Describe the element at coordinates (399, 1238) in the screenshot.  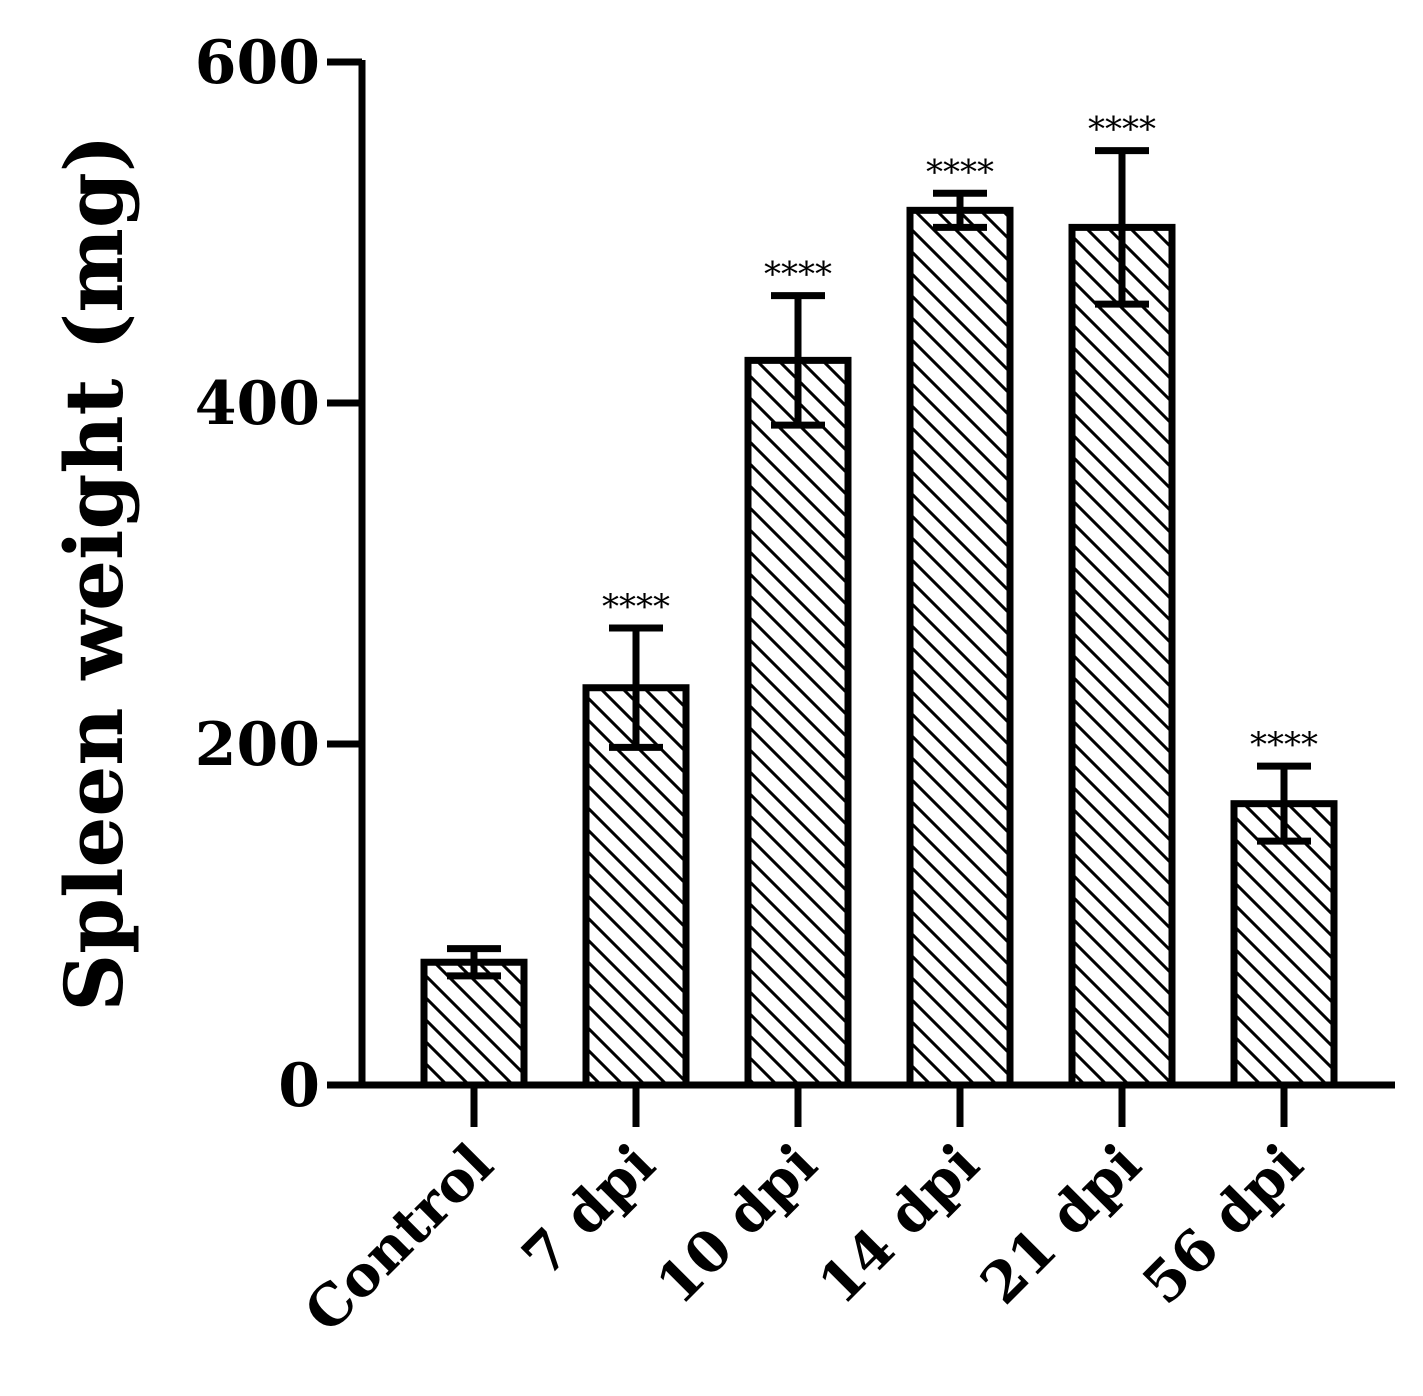
I see `x-tick-label: Control` at that location.